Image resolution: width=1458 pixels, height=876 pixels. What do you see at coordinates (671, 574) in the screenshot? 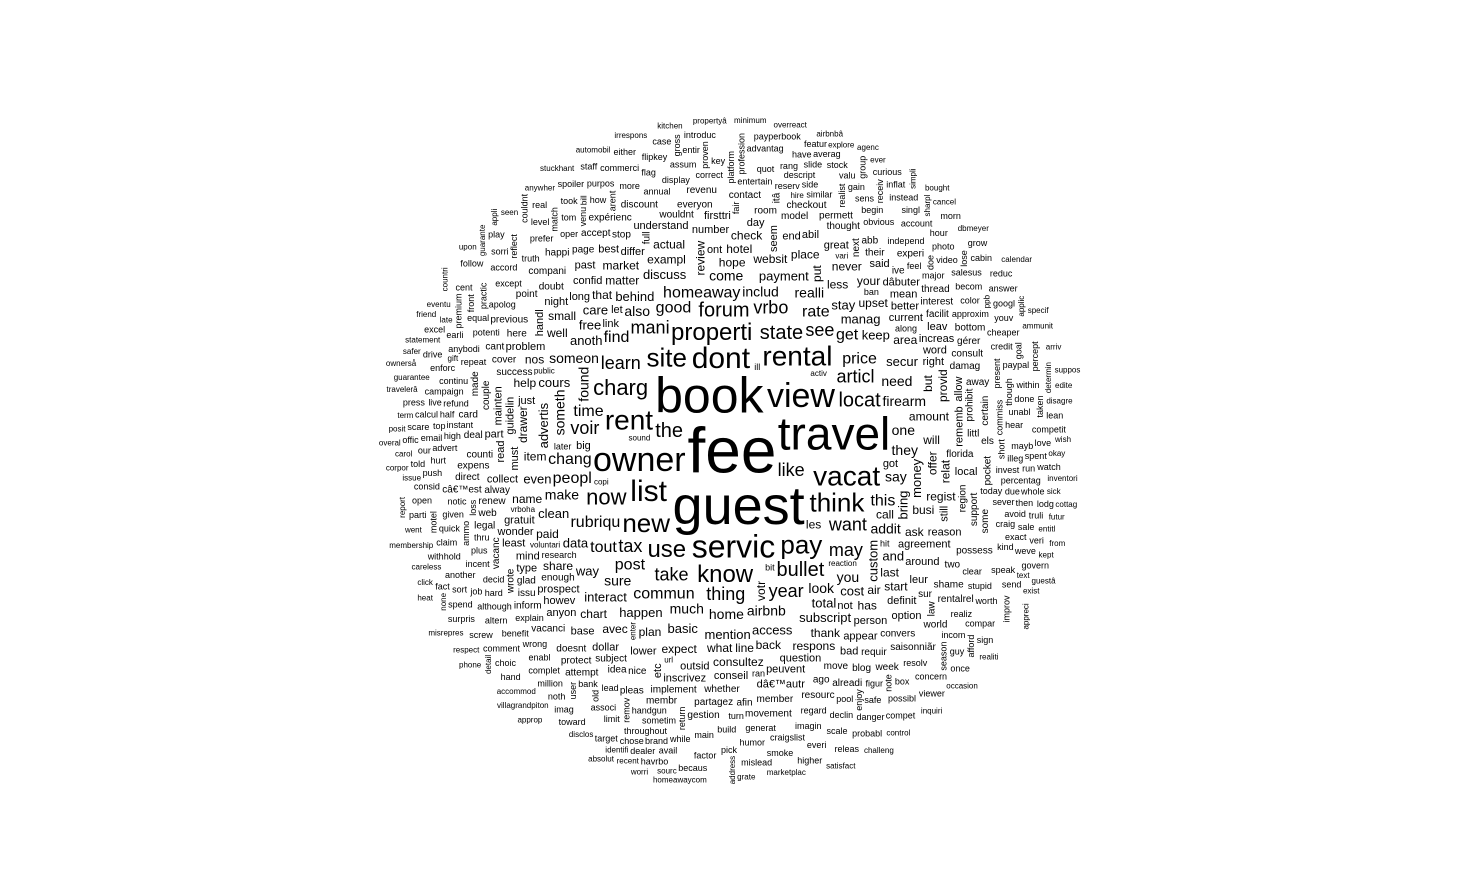
I see `word-27: take` at bounding box center [671, 574].